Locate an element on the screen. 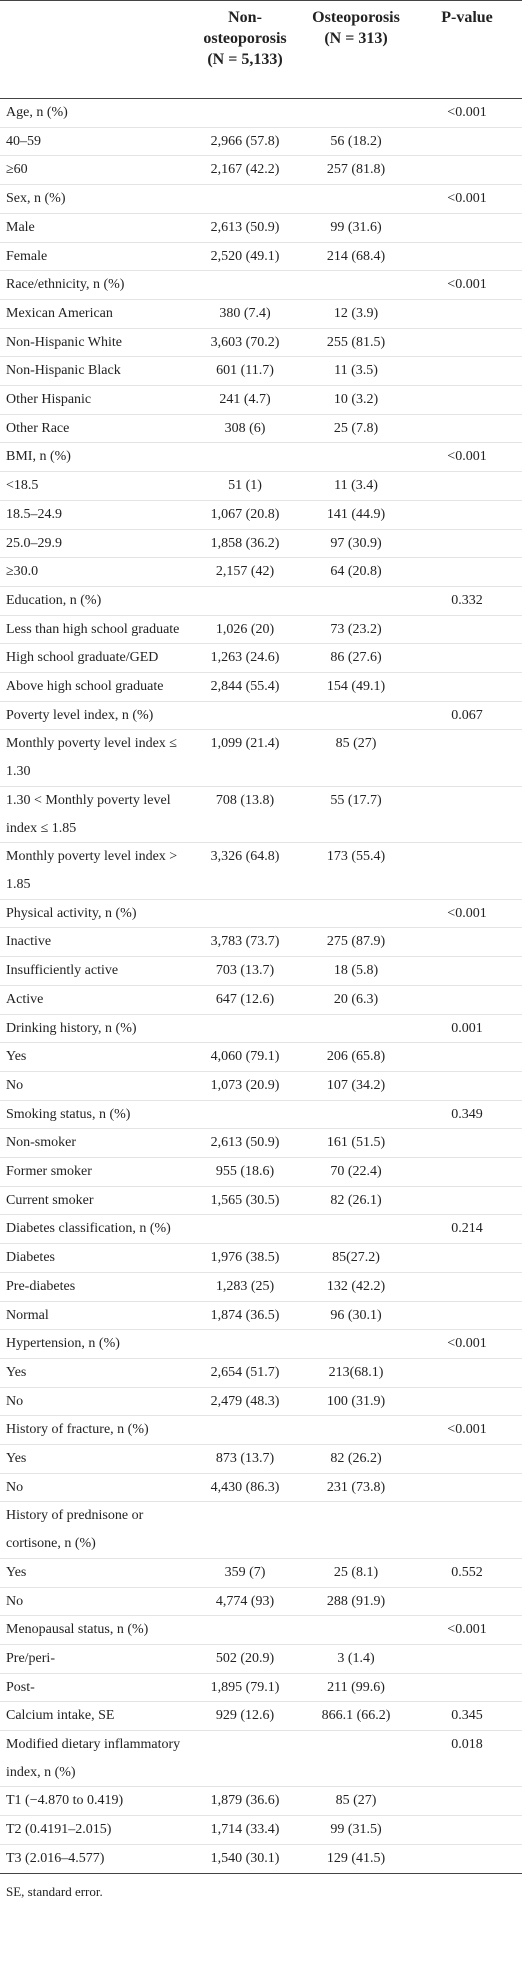  table-cell: 231 (73.8) is located at coordinates (356, 1488).